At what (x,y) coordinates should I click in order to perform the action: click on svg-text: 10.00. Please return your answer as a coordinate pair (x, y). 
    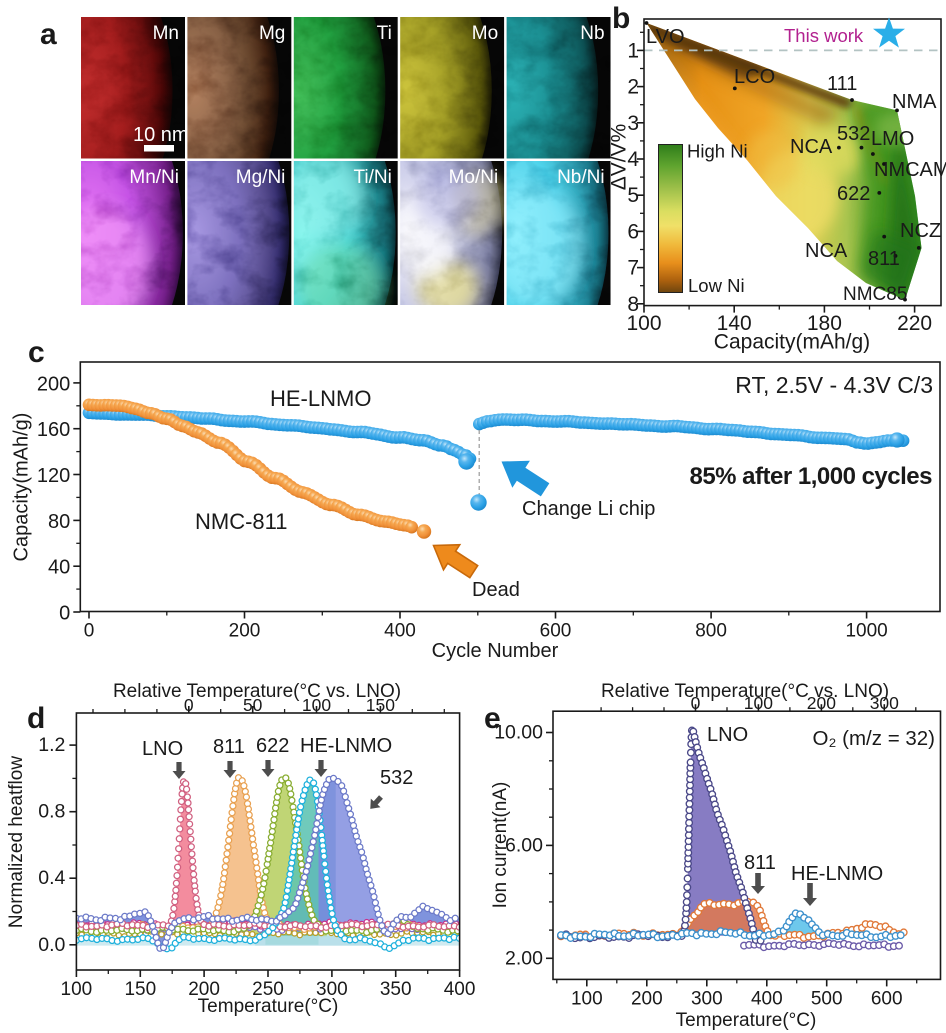
    Looking at the image, I should click on (518, 733).